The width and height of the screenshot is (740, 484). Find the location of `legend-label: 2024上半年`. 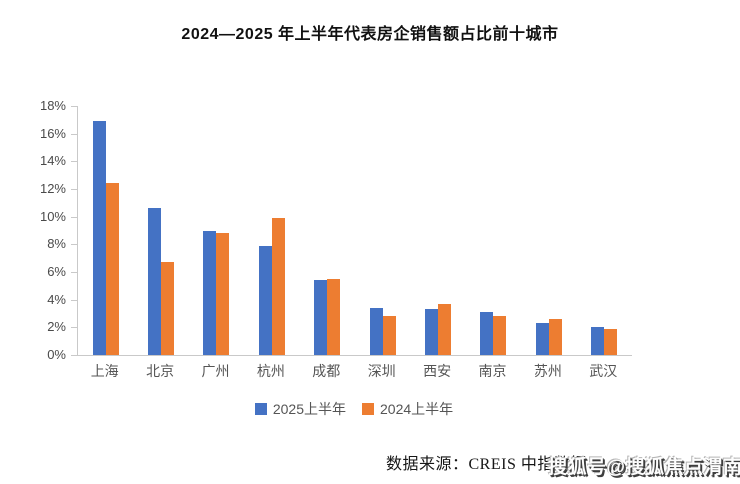

legend-label: 2024上半年 is located at coordinates (417, 409).